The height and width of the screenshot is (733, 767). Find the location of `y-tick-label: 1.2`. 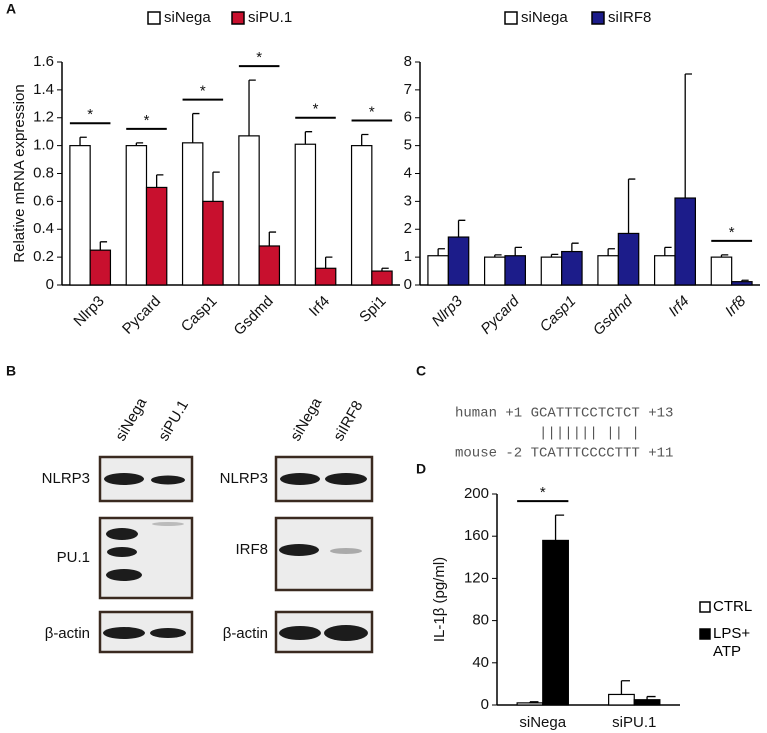

y-tick-label: 1.2 is located at coordinates (43, 117).